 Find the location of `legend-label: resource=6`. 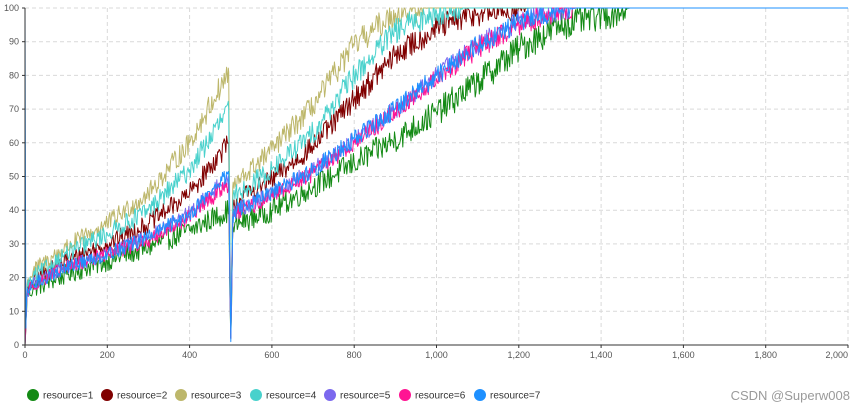

legend-label: resource=6 is located at coordinates (440, 396).